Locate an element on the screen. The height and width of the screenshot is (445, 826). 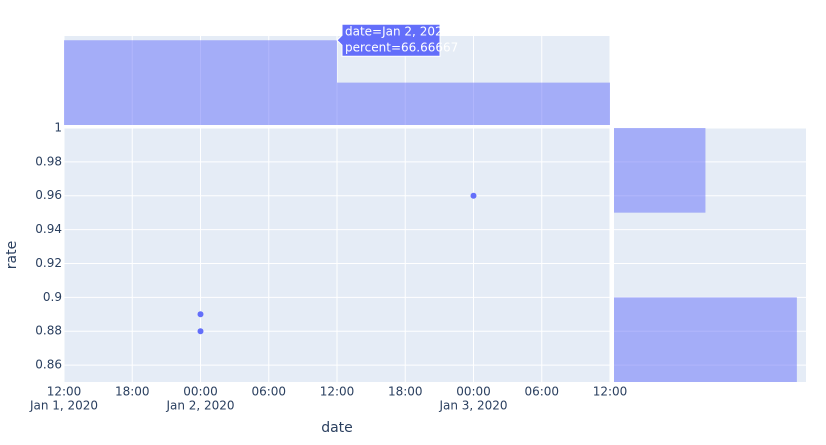
y-tick-label: 0.98 is located at coordinates (48, 161).